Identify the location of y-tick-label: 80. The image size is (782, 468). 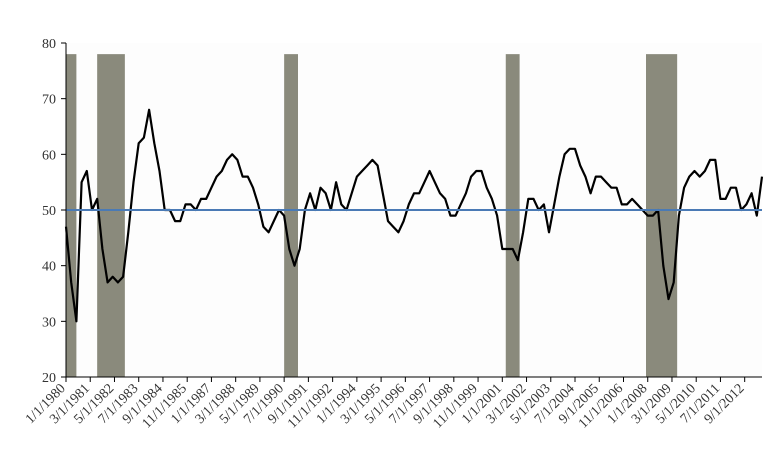
(49, 44).